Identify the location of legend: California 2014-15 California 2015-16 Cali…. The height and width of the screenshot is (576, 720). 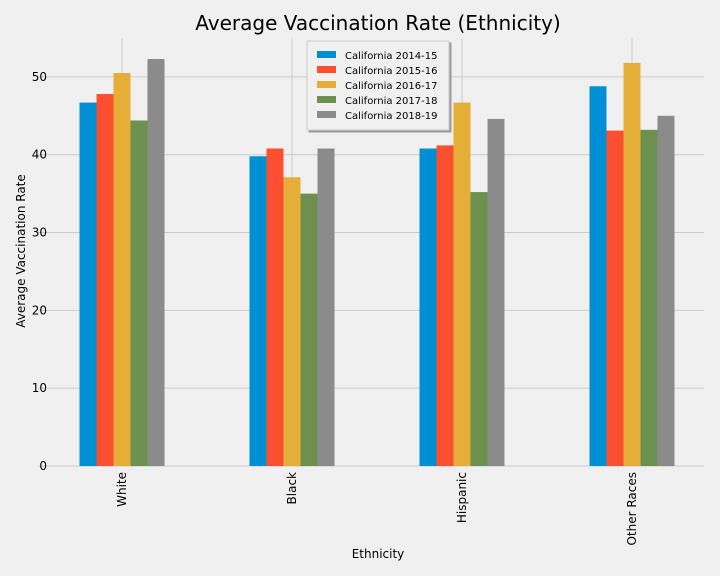
(378, 85).